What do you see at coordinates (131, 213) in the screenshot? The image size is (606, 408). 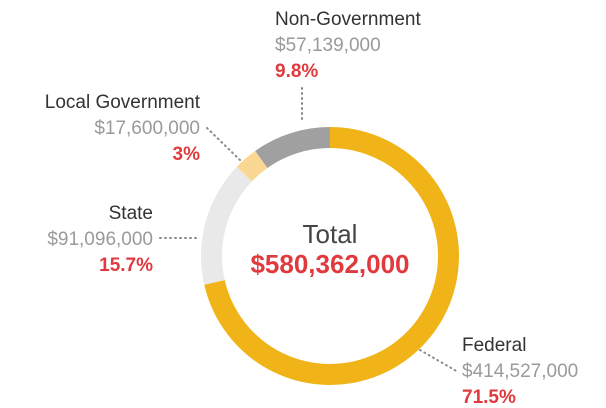 I see `category-label: State` at bounding box center [131, 213].